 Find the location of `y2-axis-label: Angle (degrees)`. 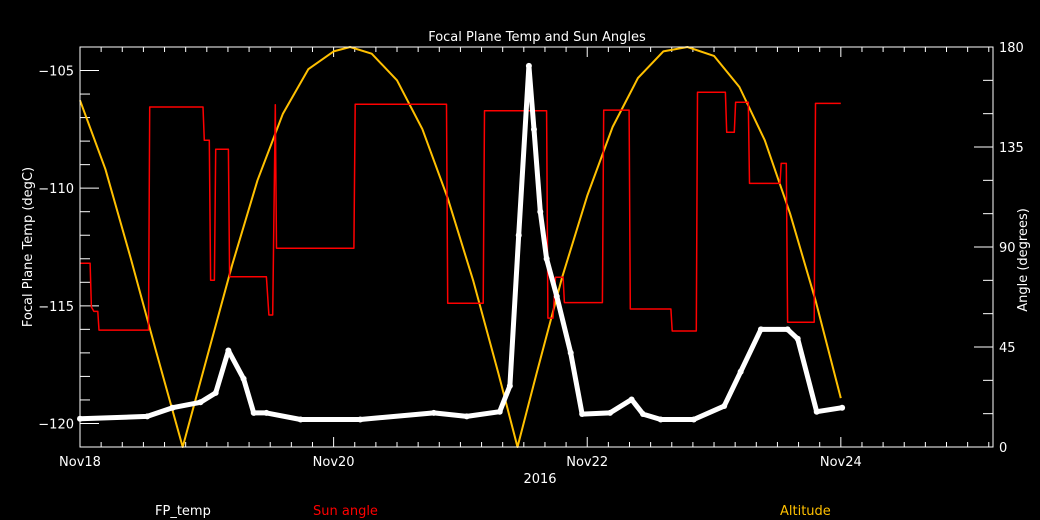

y2-axis-label: Angle (degrees) is located at coordinates (1023, 260).